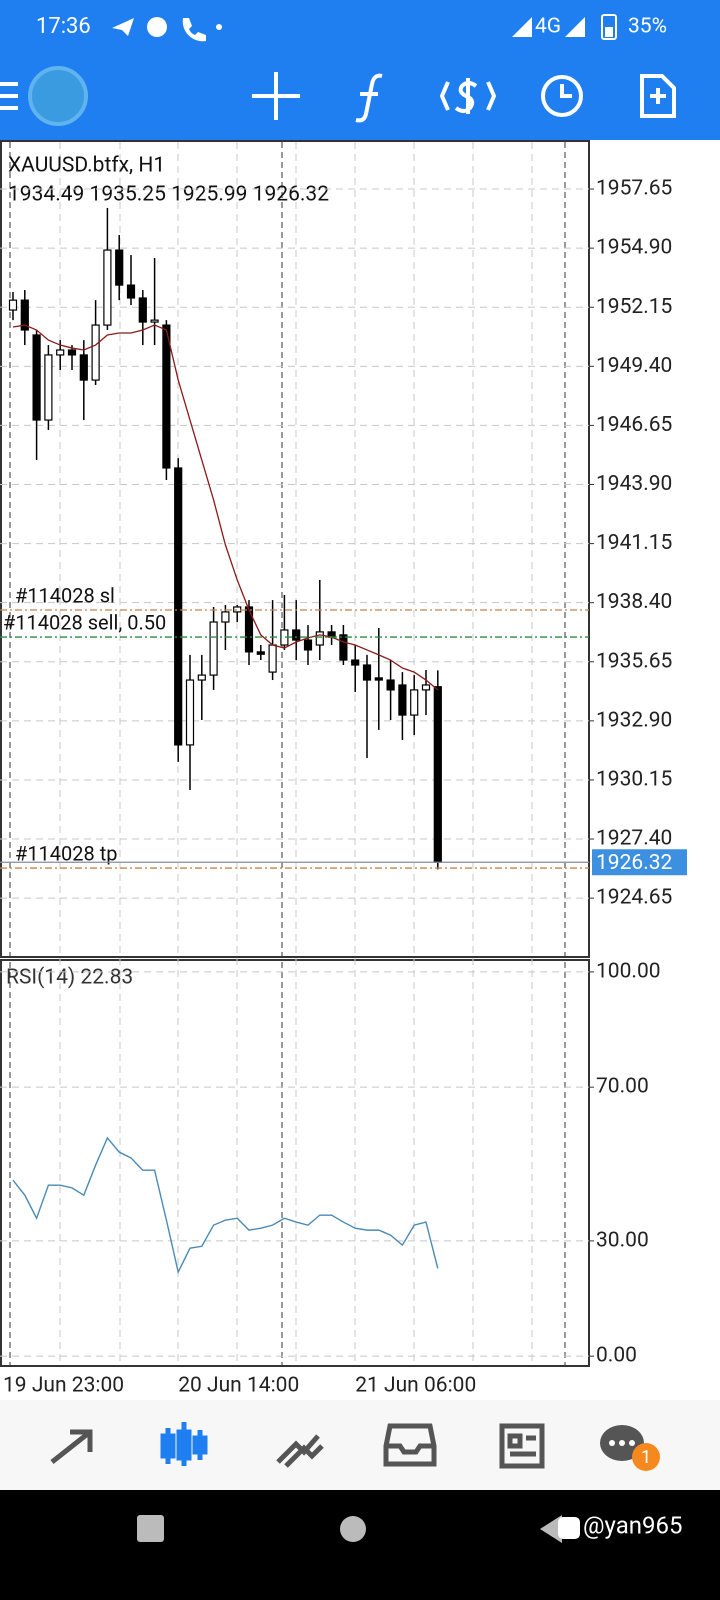  I want to click on history-tab, so click(410, 1445).